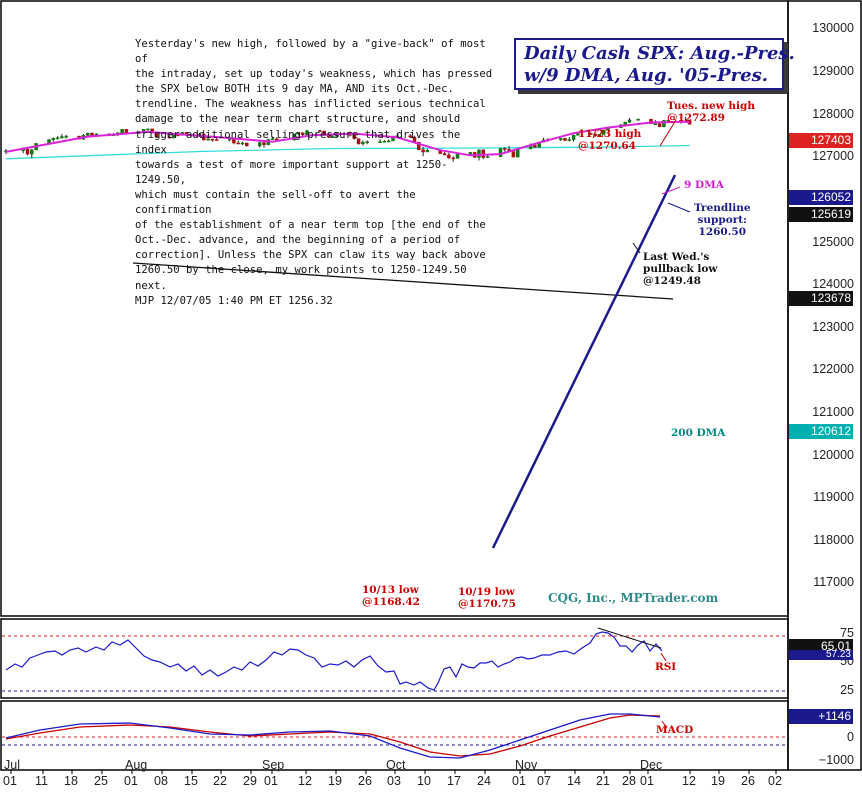 The width and height of the screenshot is (862, 801). I want to click on x-tick: 24, so click(484, 781).